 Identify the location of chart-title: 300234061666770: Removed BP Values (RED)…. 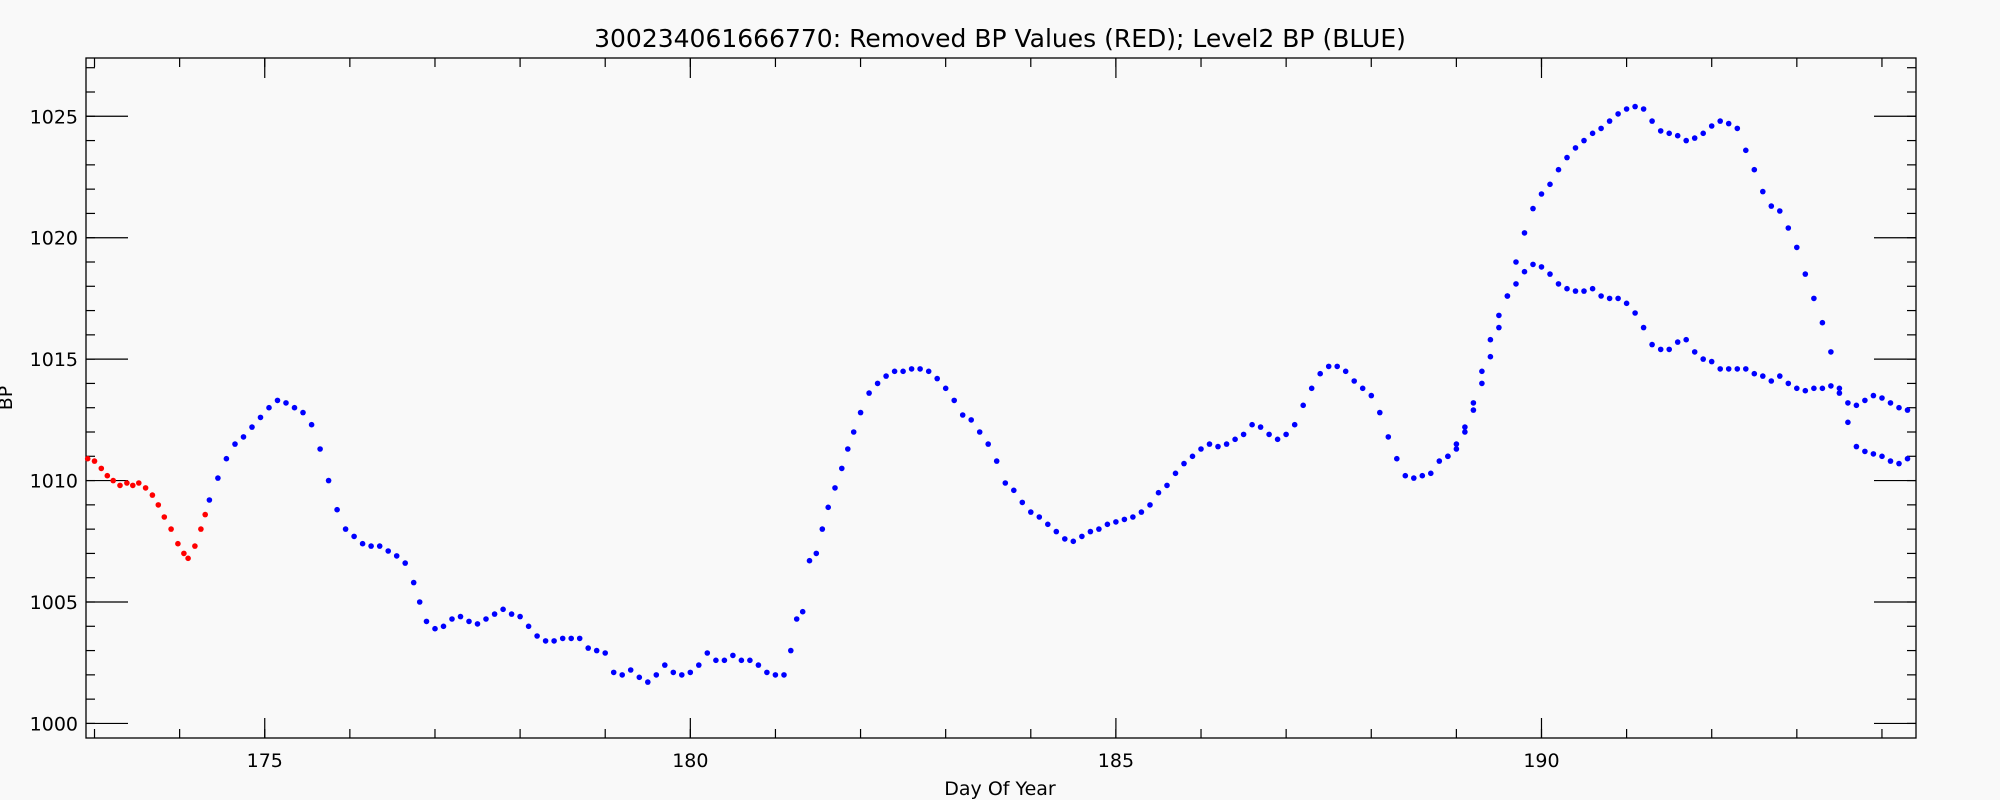
(1000, 38).